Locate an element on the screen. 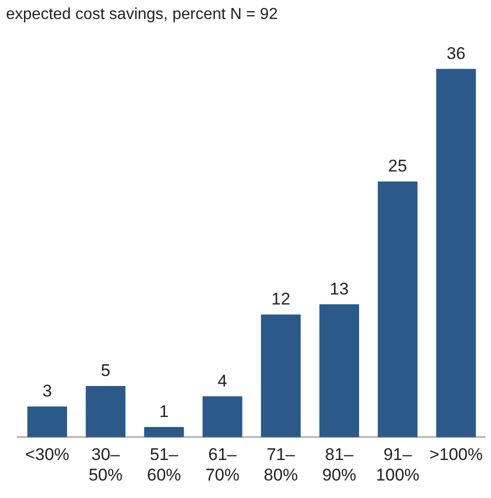 This screenshot has height=498, width=491. x-tick-label: <30% is located at coordinates (47, 454).